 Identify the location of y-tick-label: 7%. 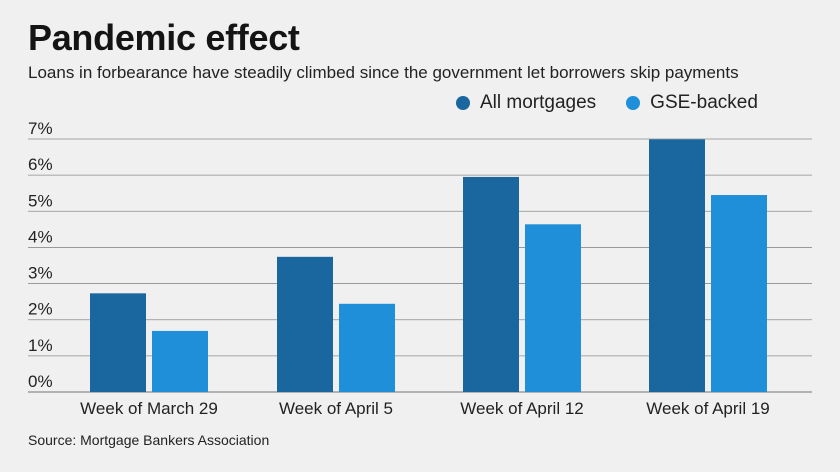
(40, 128).